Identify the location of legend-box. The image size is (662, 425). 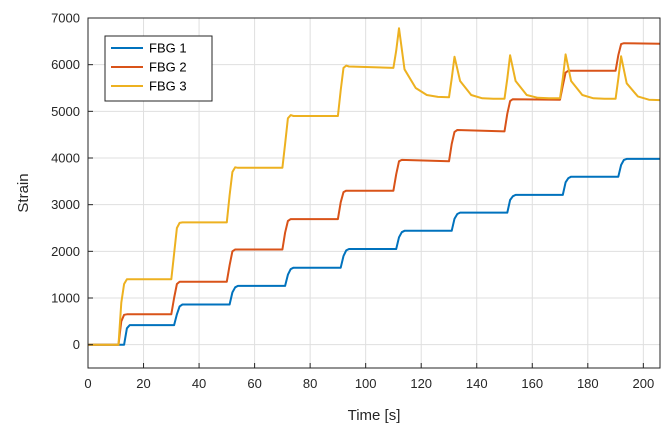
(158, 68).